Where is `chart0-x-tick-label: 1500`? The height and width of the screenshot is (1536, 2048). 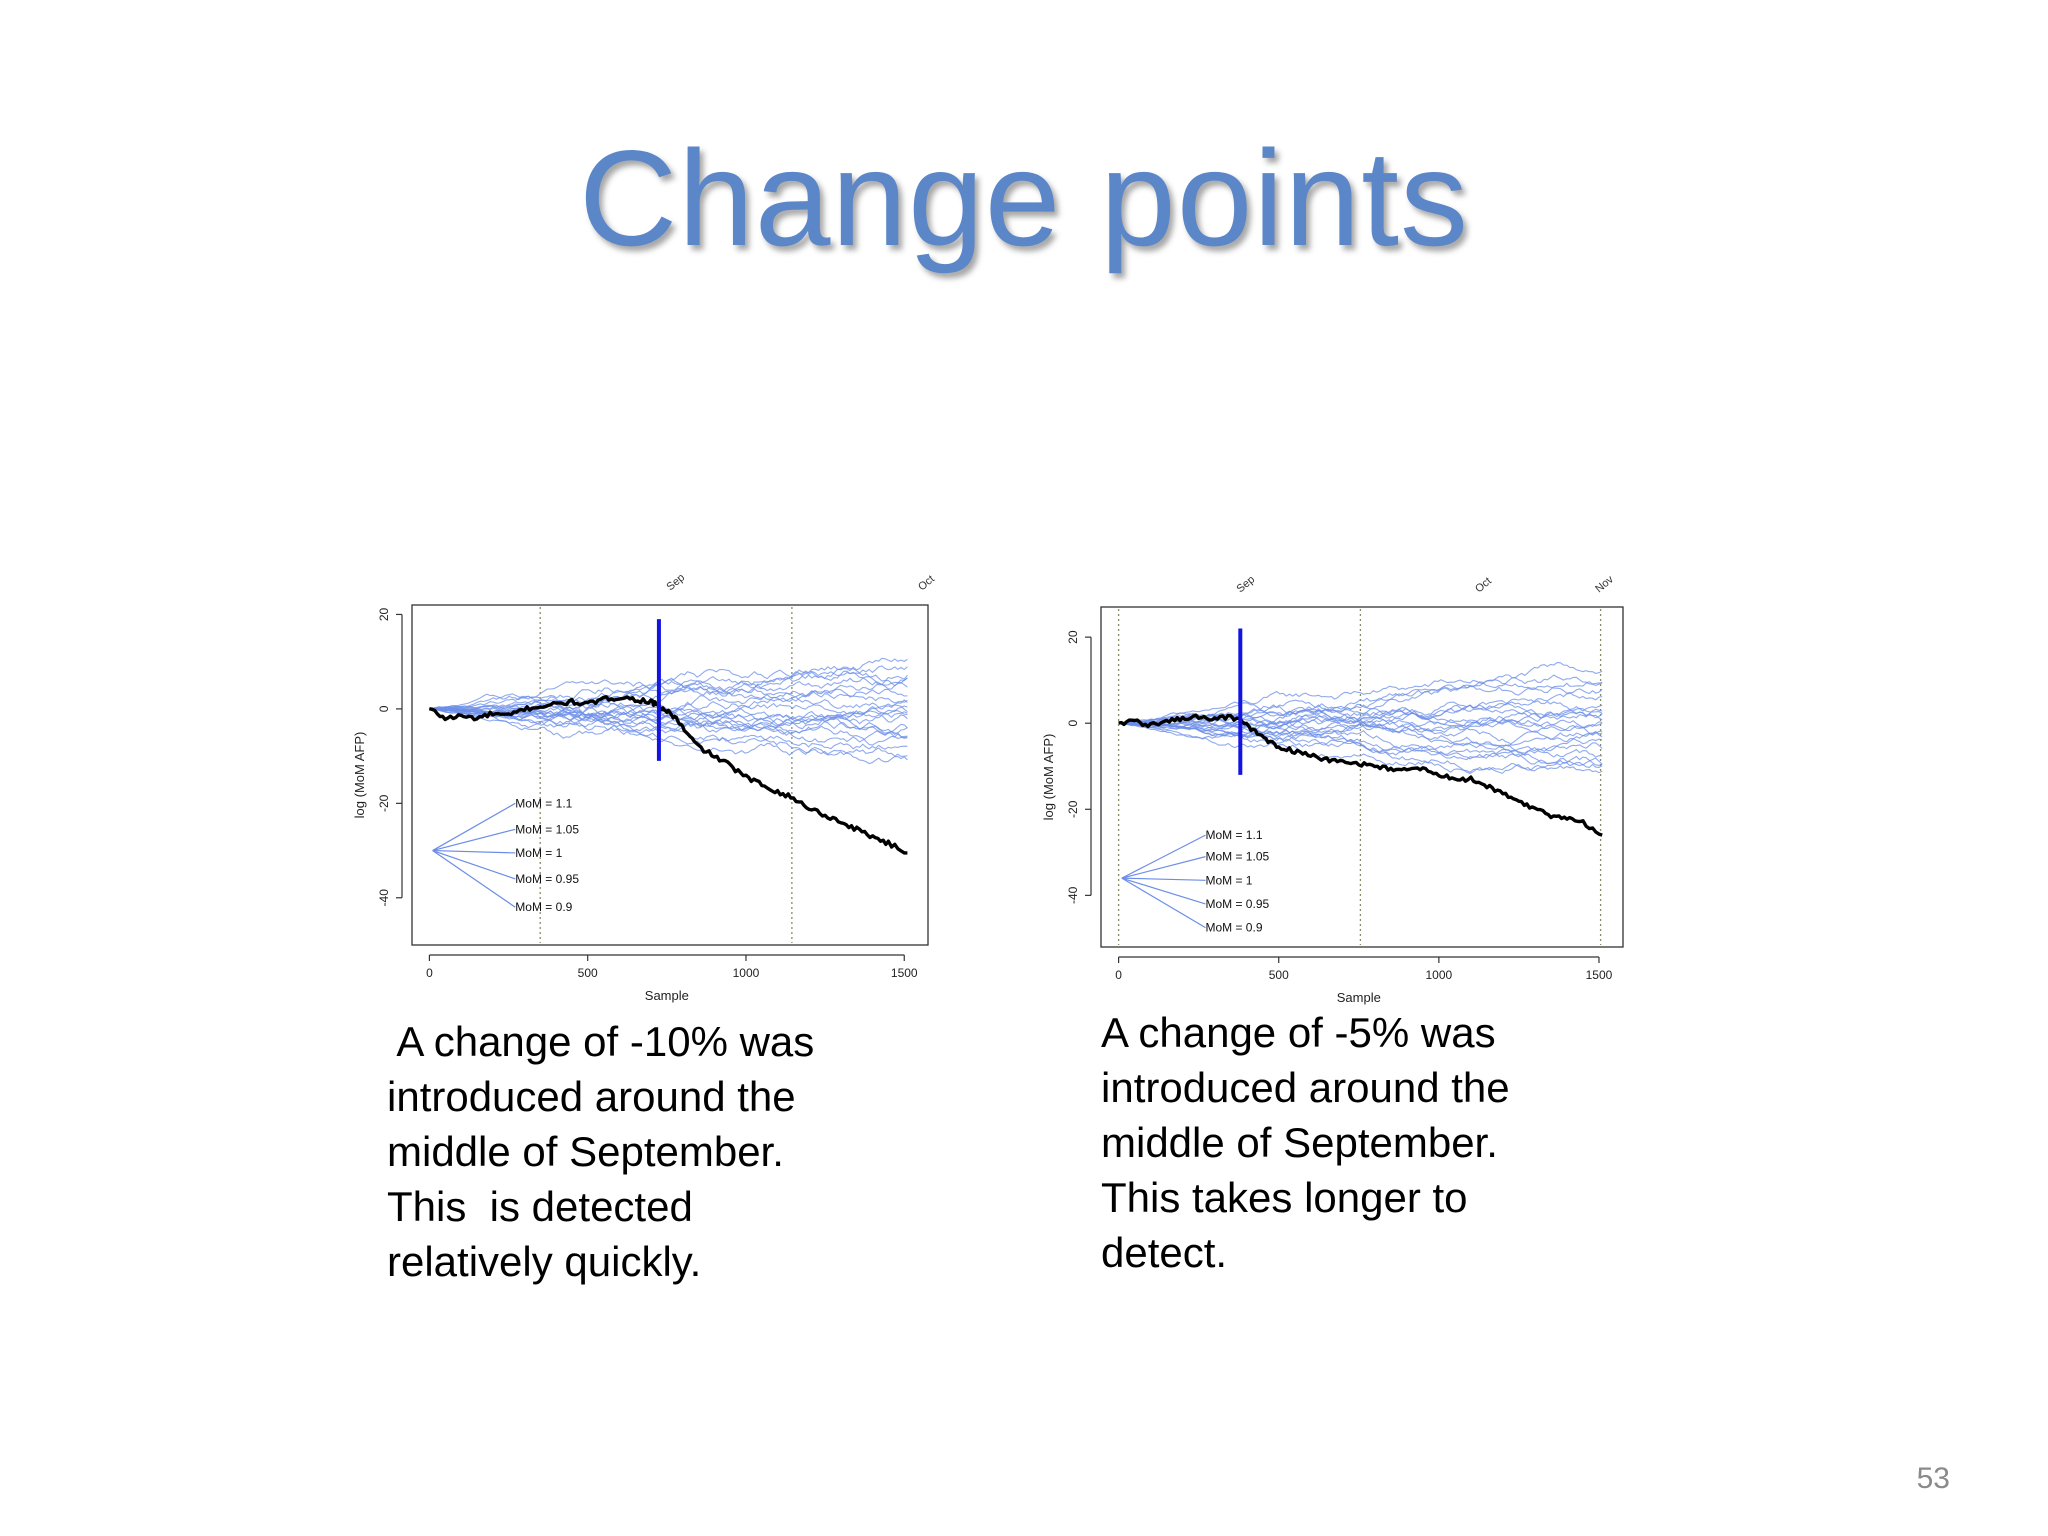
chart0-x-tick-label: 1500 is located at coordinates (904, 973).